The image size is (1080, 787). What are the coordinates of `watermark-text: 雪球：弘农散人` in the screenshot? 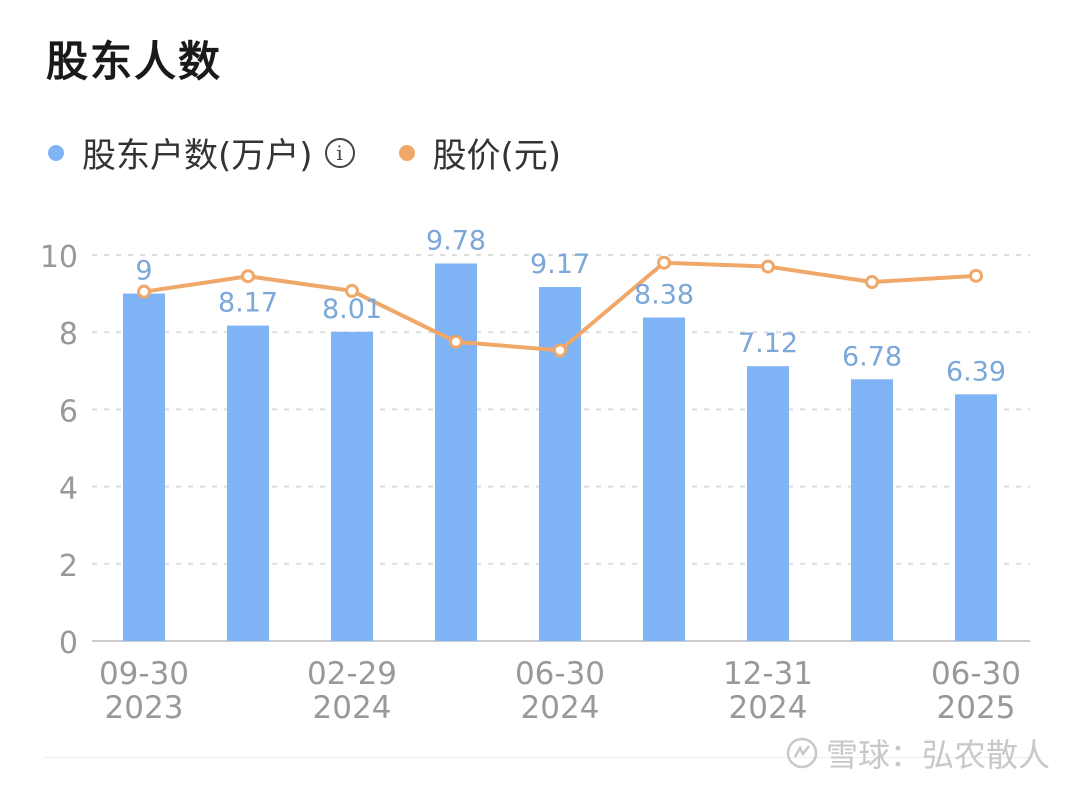 It's located at (937, 755).